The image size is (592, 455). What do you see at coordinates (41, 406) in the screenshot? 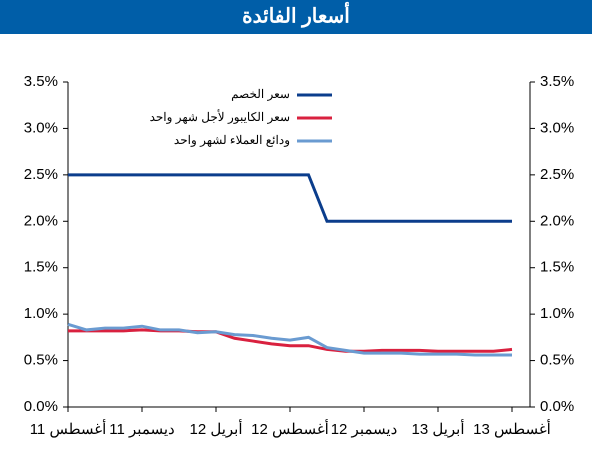
I see `y-tick-label: 0.0%` at bounding box center [41, 406].